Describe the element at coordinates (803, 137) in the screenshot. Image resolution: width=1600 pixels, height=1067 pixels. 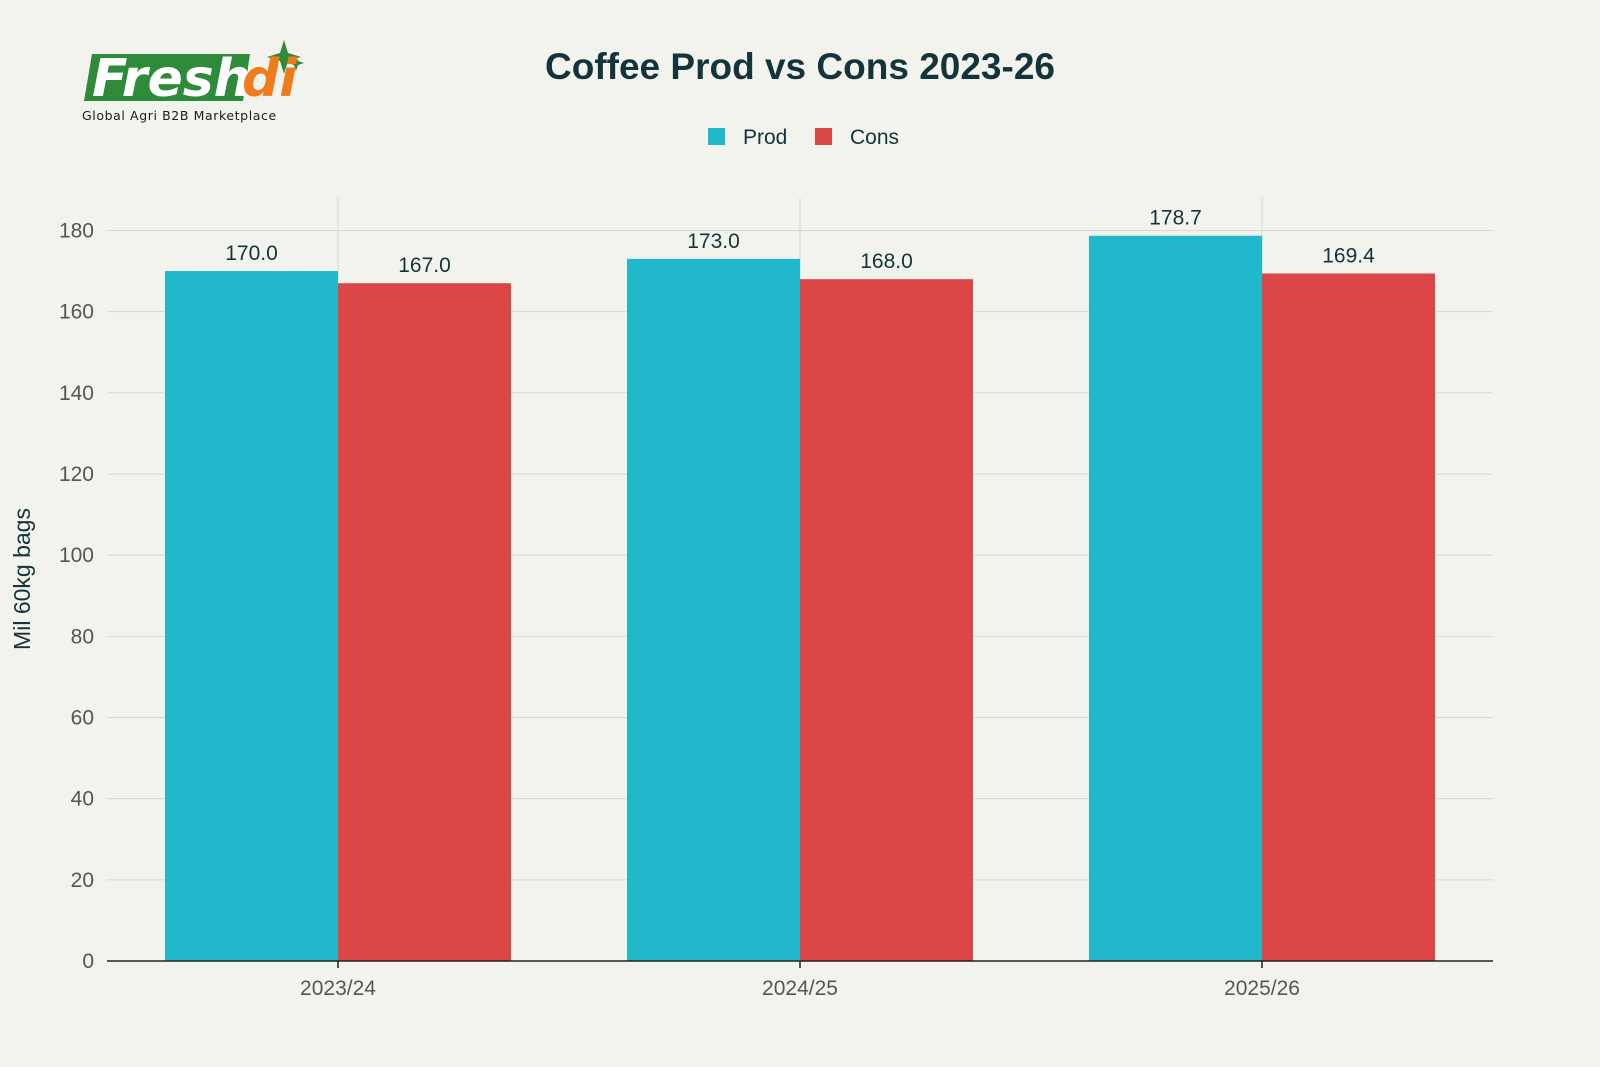
I see `legend: Prod Cons` at that location.